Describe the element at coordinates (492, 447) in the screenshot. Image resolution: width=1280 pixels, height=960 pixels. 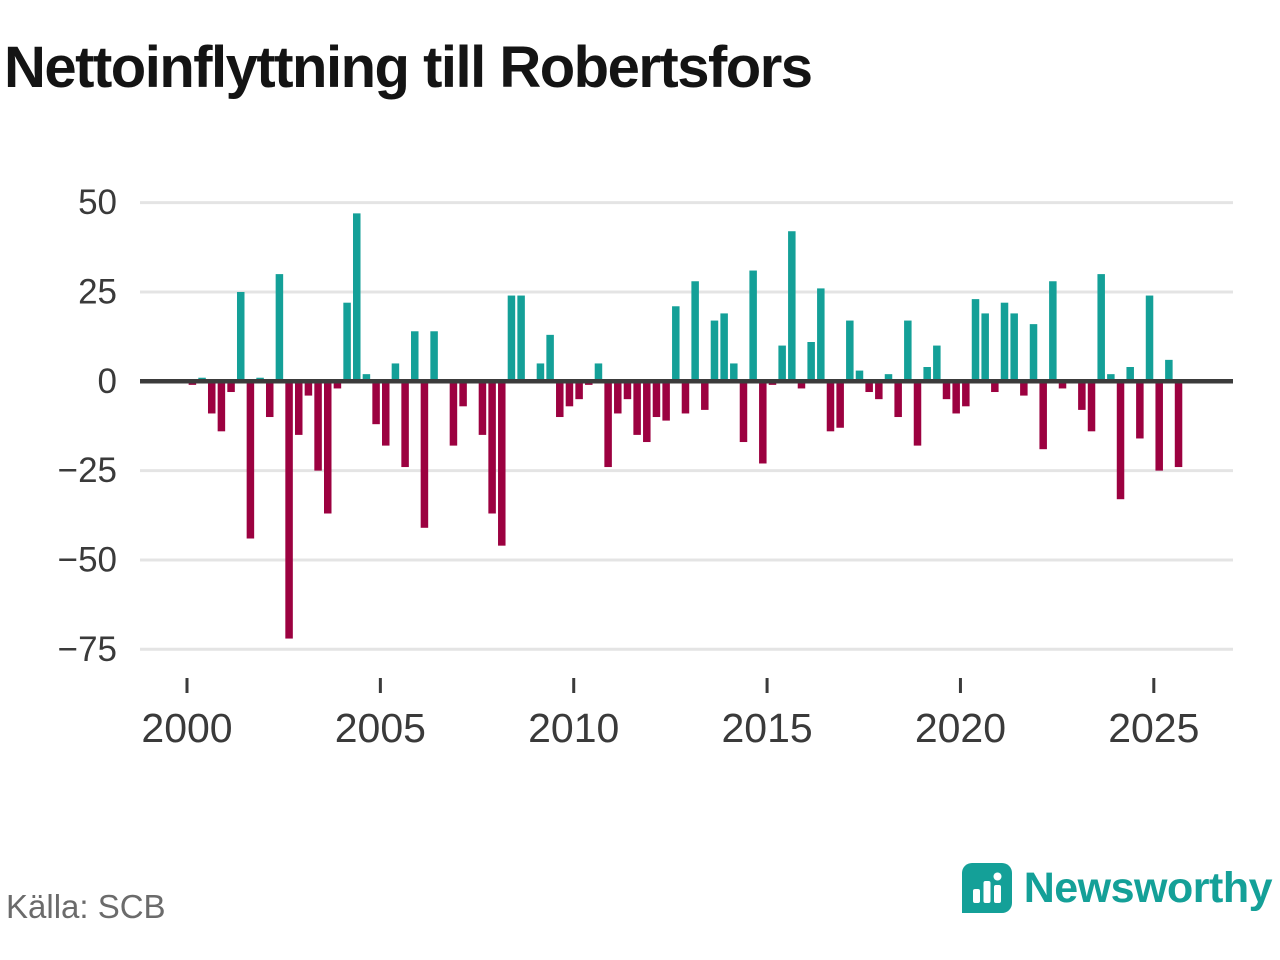
I see `bar-2007Q4` at that location.